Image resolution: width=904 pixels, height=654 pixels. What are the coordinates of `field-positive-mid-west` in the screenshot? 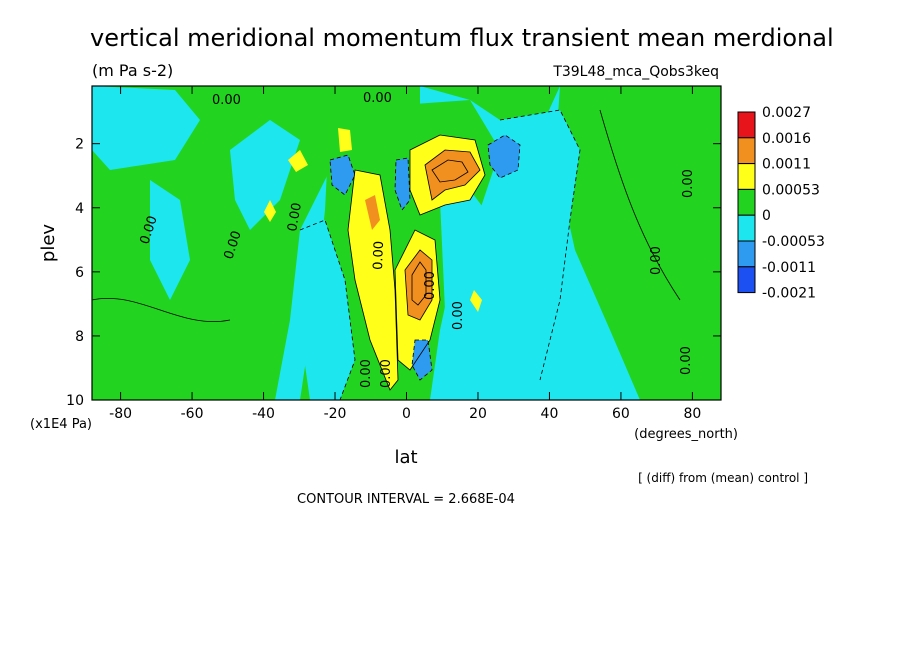 It's located at (373, 280).